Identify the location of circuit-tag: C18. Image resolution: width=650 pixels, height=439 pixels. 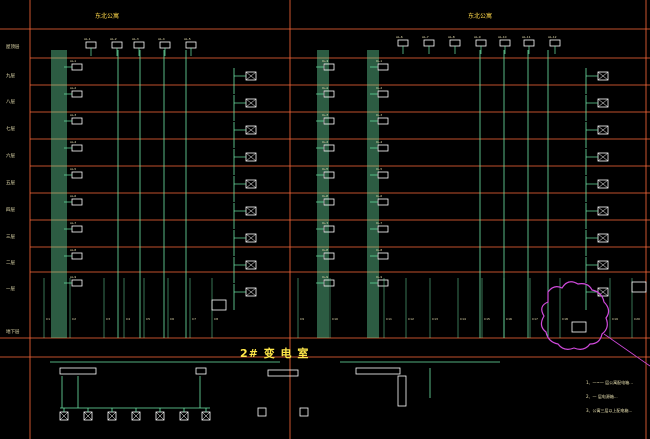
(565, 319).